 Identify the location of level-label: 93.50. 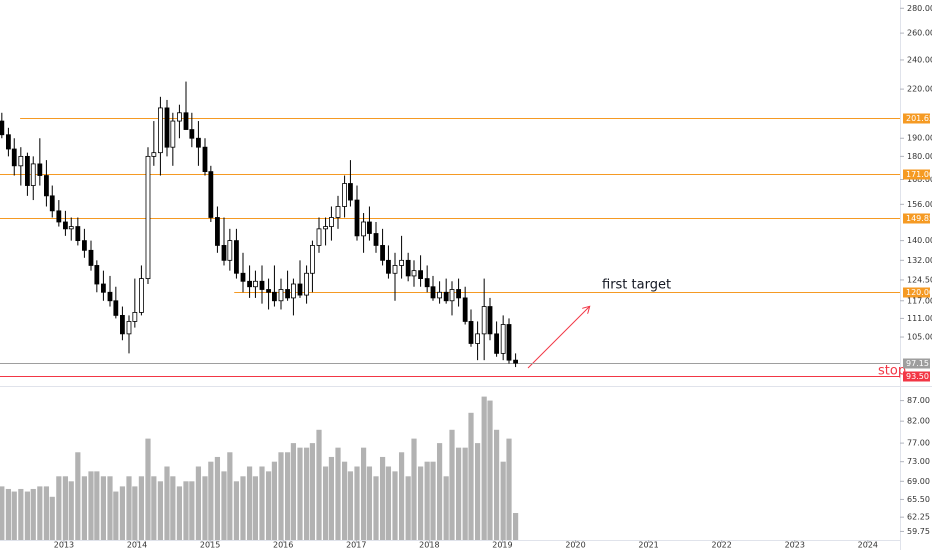
(917, 376).